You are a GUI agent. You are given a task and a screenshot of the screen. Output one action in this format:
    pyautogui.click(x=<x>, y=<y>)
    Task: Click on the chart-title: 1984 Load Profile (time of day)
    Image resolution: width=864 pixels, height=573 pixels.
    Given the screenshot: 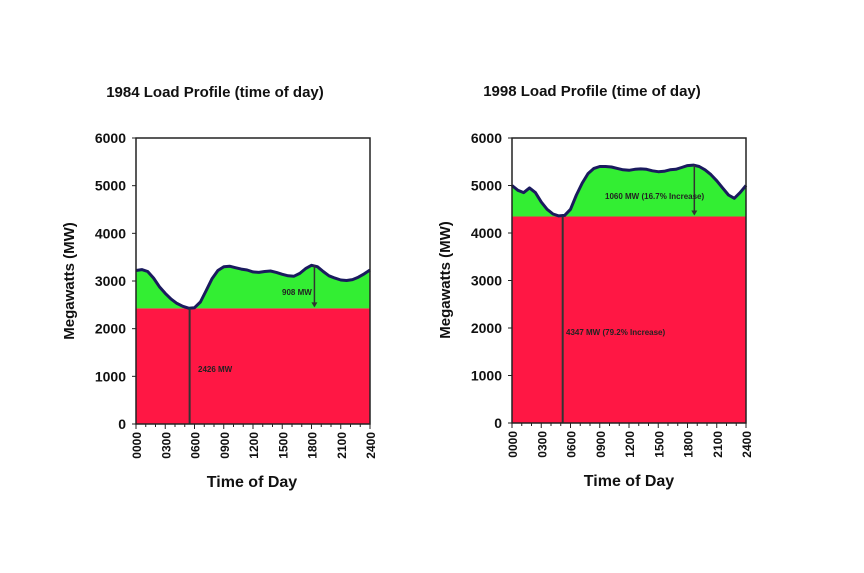 What is the action you would take?
    pyautogui.click(x=215, y=92)
    